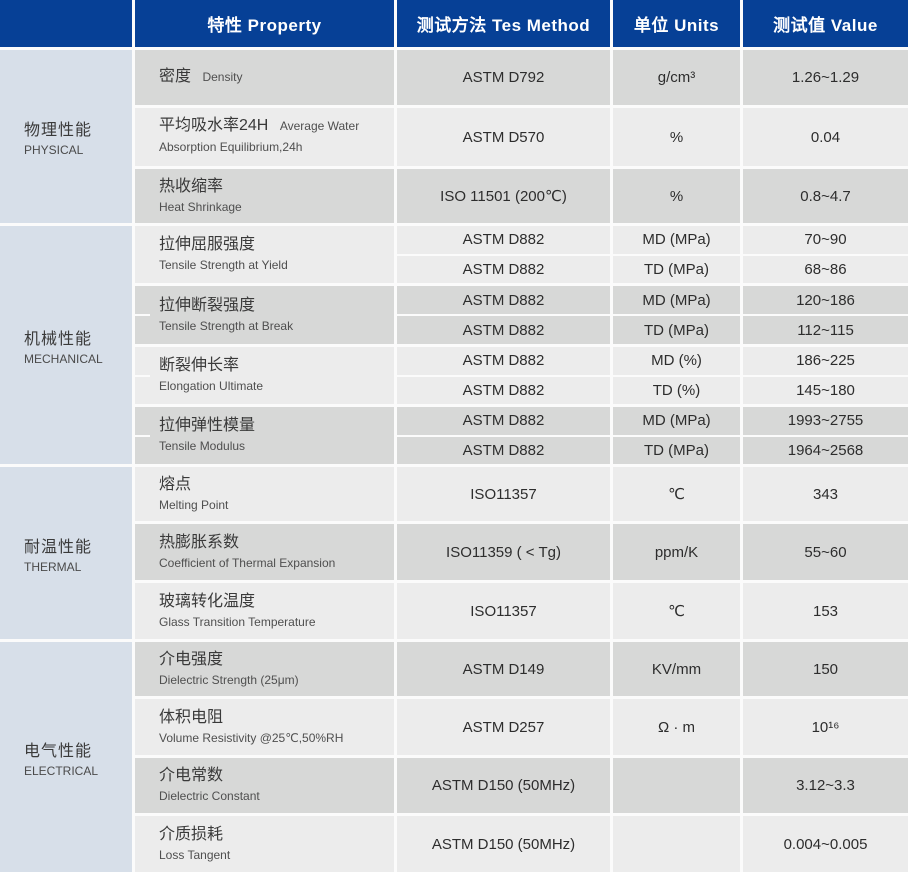 The width and height of the screenshot is (908, 872). I want to click on value-density: 1.26~1.29, so click(825, 77).